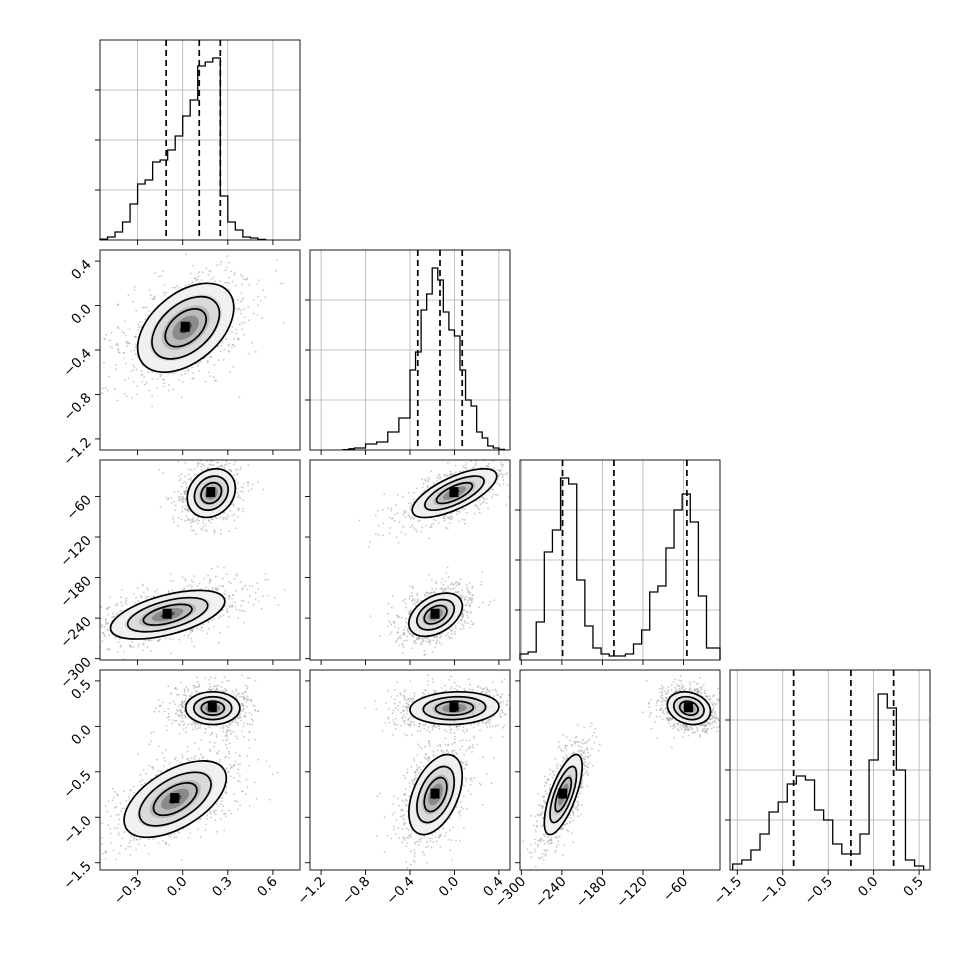 This screenshot has height=970, width=970. What do you see at coordinates (675, 889) in the screenshot?
I see `x-tick-label: −60` at bounding box center [675, 889].